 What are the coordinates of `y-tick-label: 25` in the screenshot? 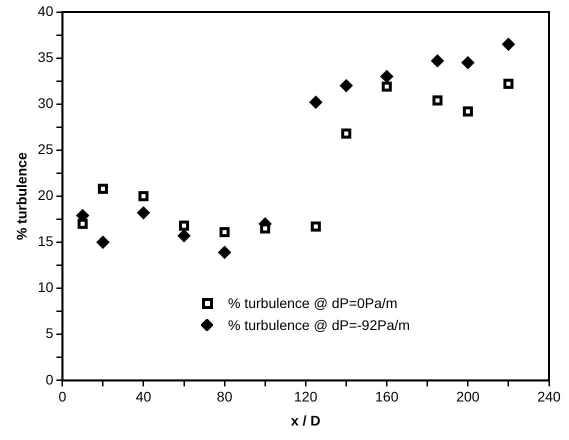 It's located at (46, 149).